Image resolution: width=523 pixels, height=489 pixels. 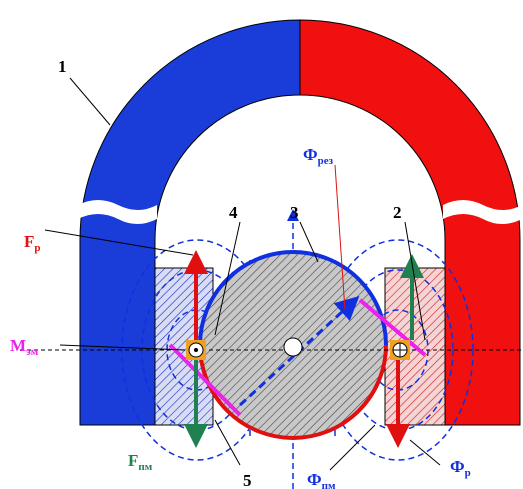 I want to click on label-main: 4, so click(x=233, y=212).